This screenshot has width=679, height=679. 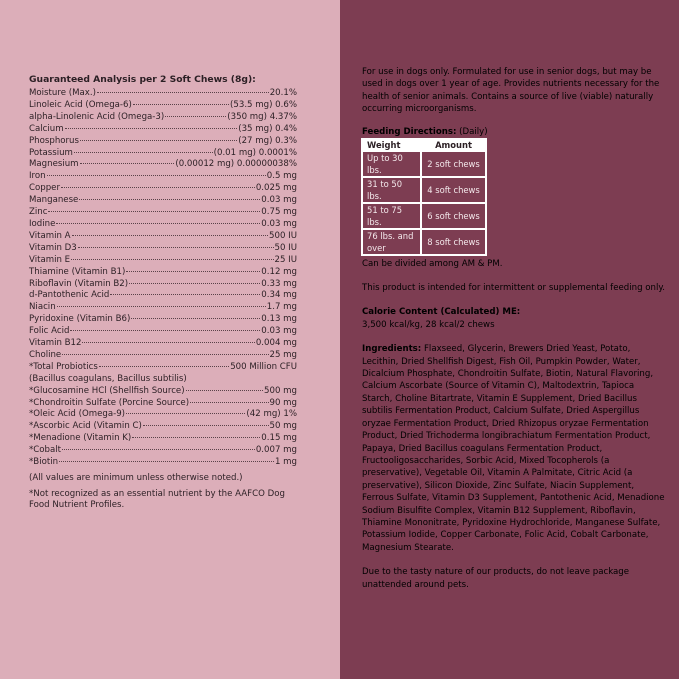 What do you see at coordinates (37, 176) in the screenshot?
I see `nutrient-name: Iron` at bounding box center [37, 176].